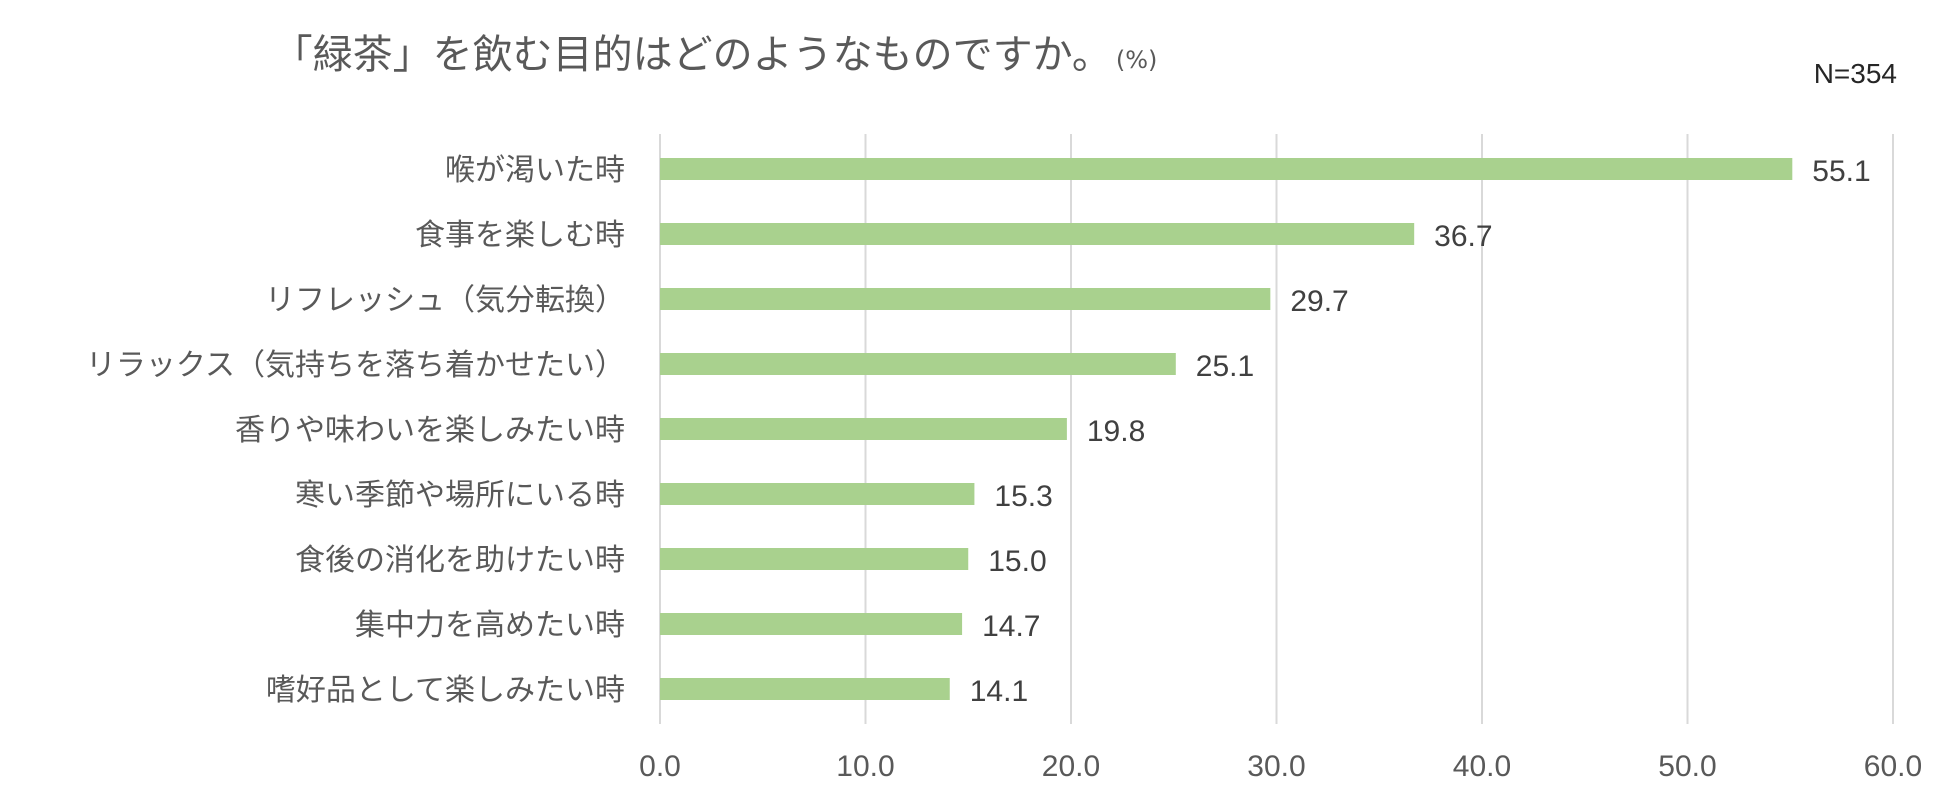 This screenshot has width=1950, height=800. Describe the element at coordinates (520, 235) in the screenshot. I see `category-label: 食事を楽しむ時` at that location.